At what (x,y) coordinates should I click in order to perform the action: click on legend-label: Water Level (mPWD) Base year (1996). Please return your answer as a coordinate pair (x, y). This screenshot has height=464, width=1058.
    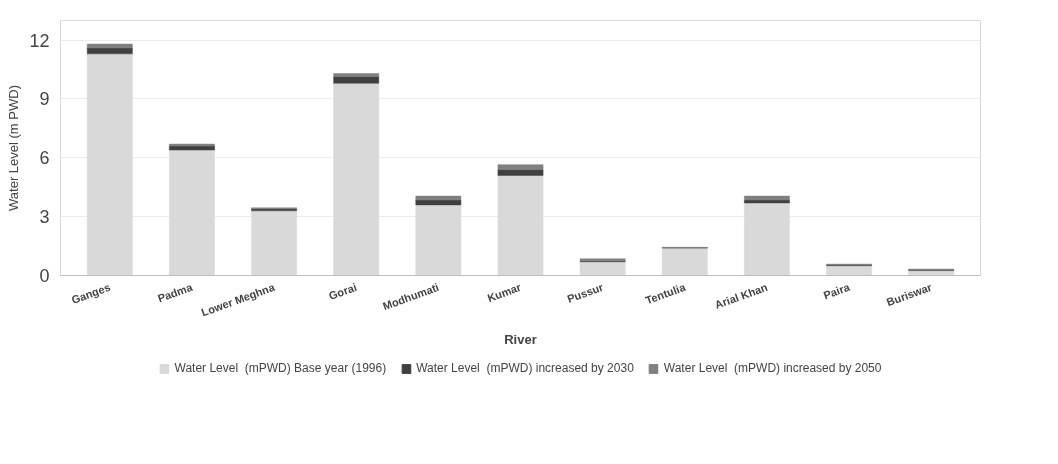
    Looking at the image, I should click on (280, 368).